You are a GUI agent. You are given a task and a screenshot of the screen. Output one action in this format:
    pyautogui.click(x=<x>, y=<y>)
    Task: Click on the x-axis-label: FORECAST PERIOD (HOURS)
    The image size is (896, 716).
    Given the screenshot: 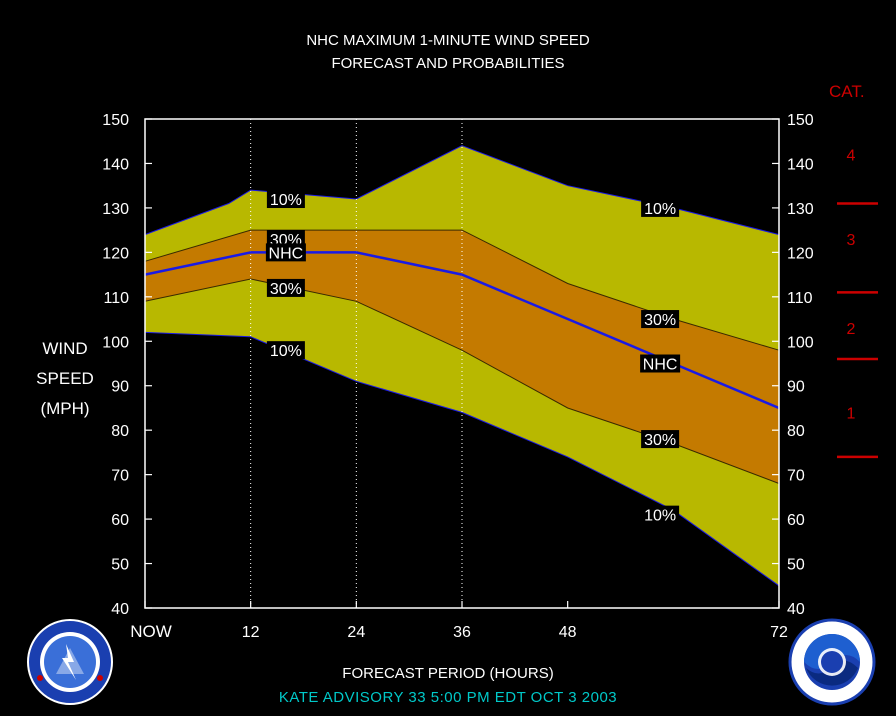 What is the action you would take?
    pyautogui.click(x=448, y=673)
    